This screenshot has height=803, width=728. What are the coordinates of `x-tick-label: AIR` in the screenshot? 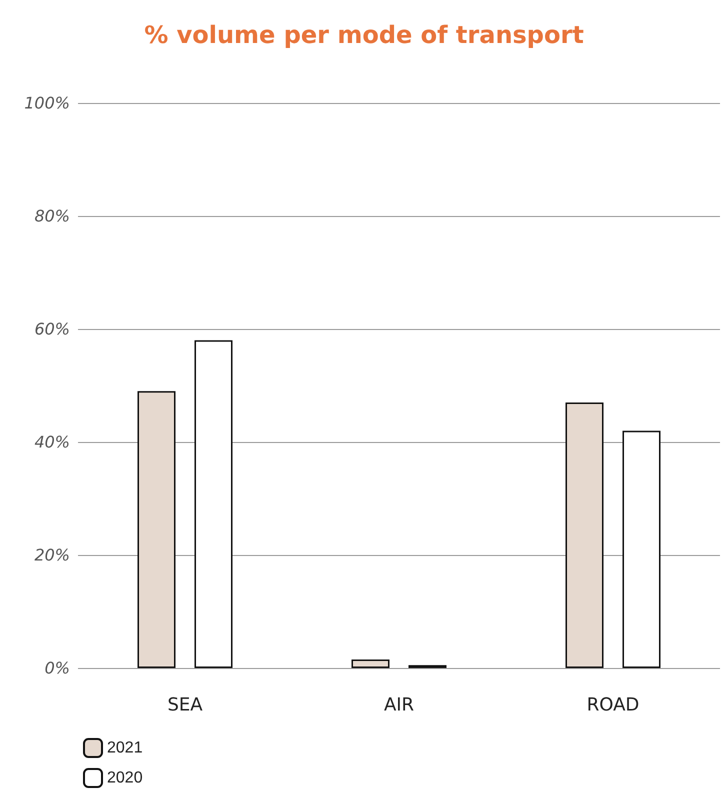 It's located at (399, 705).